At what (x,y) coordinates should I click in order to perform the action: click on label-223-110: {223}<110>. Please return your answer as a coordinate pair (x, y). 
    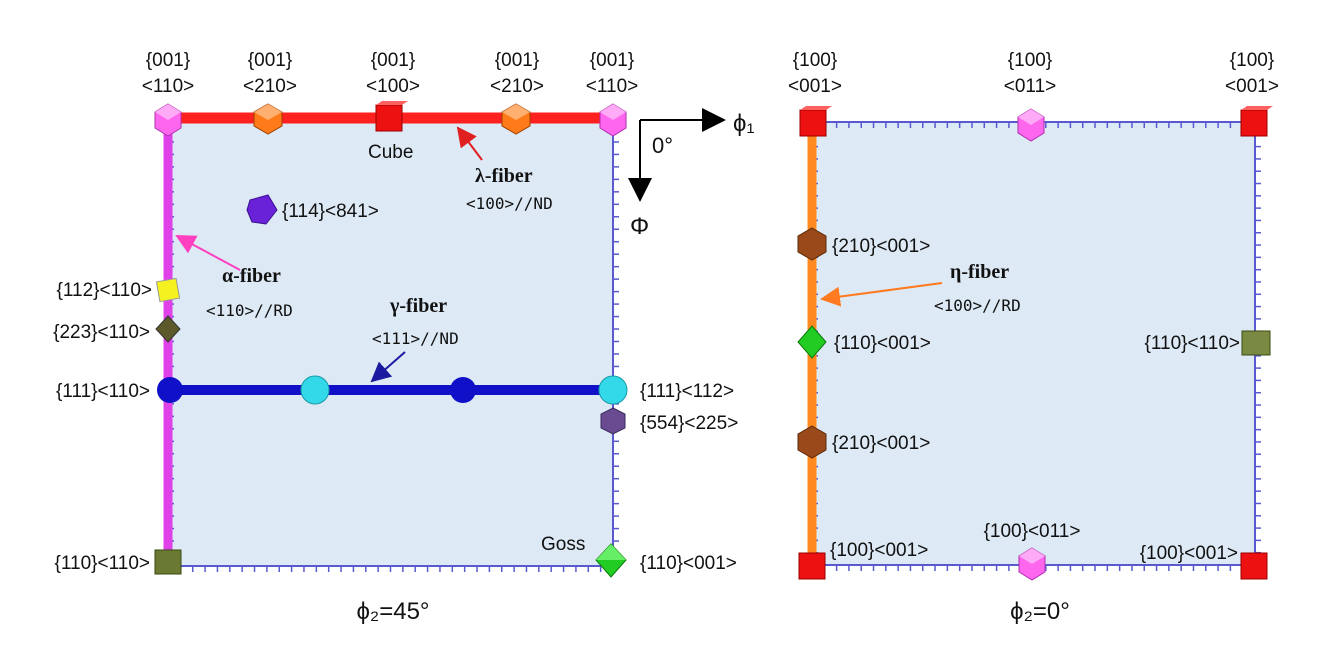
    Looking at the image, I should click on (101, 332).